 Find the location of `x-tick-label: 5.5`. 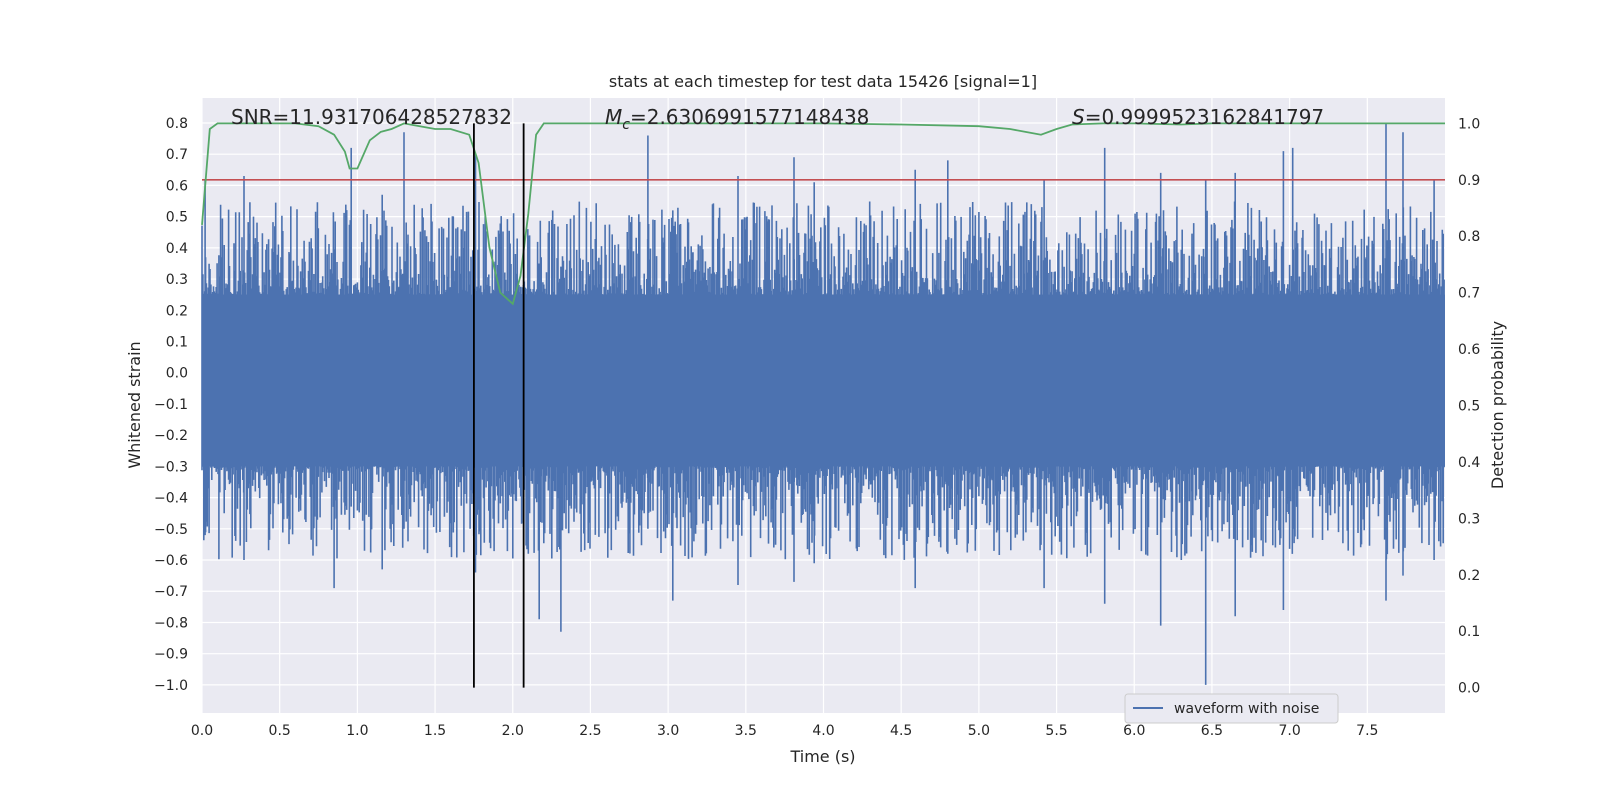

x-tick-label: 5.5 is located at coordinates (1056, 731).